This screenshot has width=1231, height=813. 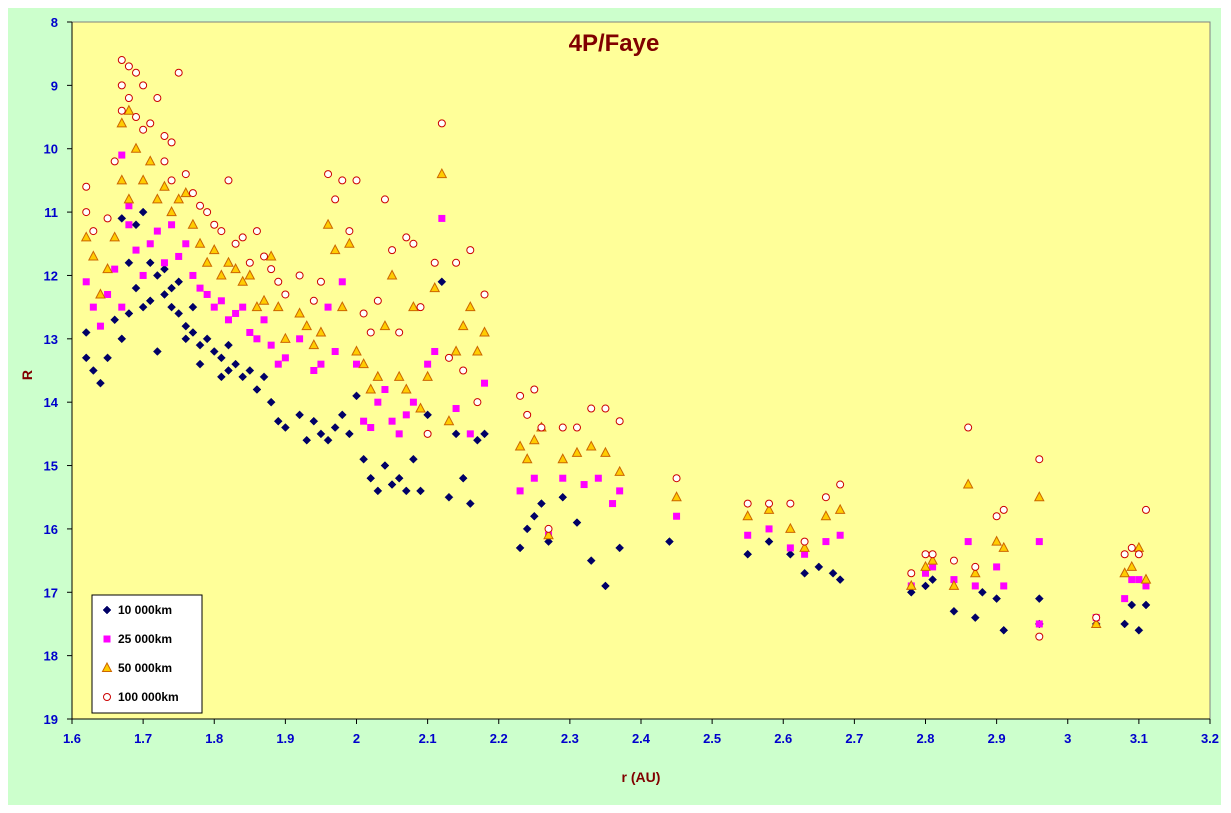 I want to click on legend-label: 50 000km, so click(x=145, y=668).